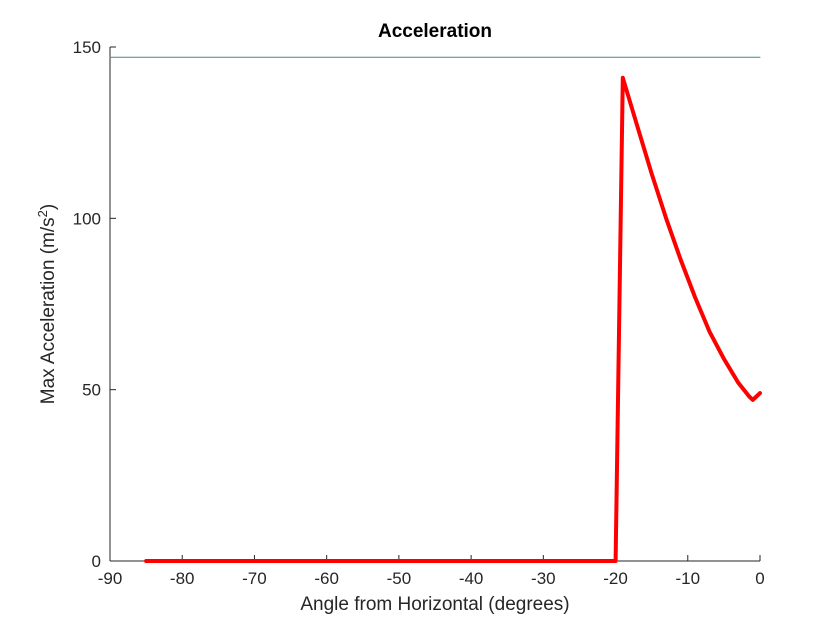 The image size is (840, 630). Describe the element at coordinates (87, 218) in the screenshot. I see `y-tick-label: 100` at that location.